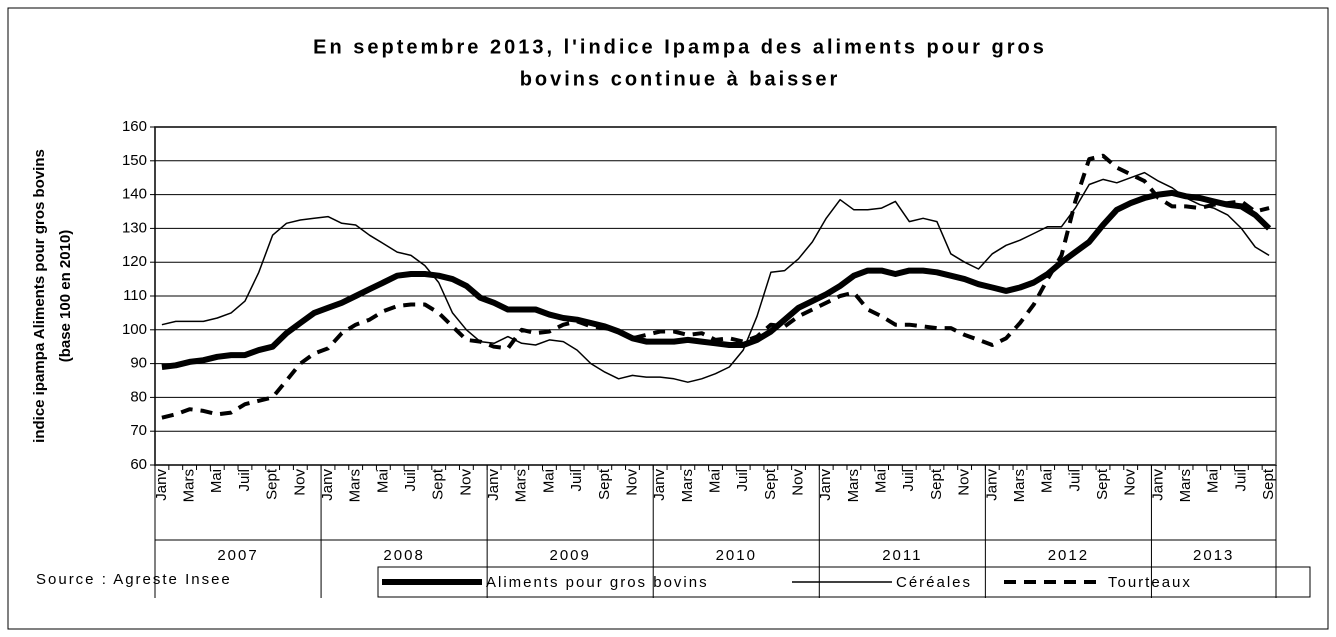  Describe the element at coordinates (134, 160) in the screenshot. I see `y-tick-label: 150` at that location.